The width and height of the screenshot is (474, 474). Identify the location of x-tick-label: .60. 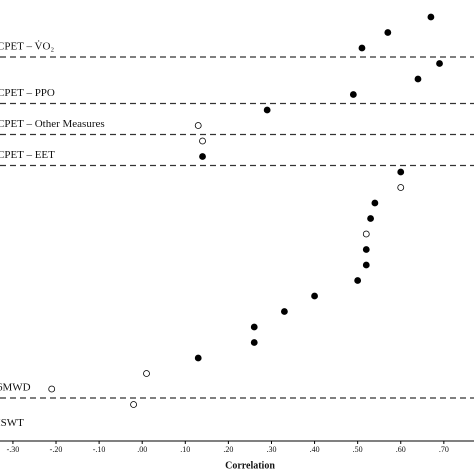
(401, 449).